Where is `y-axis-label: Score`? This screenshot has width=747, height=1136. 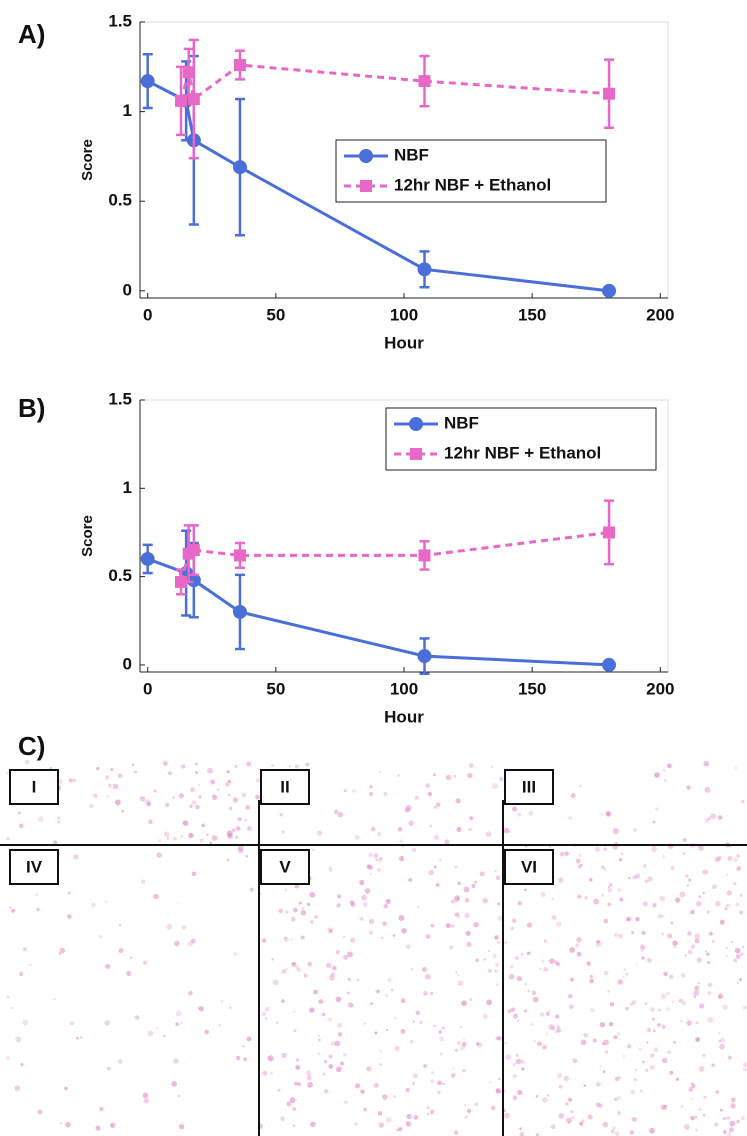 y-axis-label: Score is located at coordinates (87, 160).